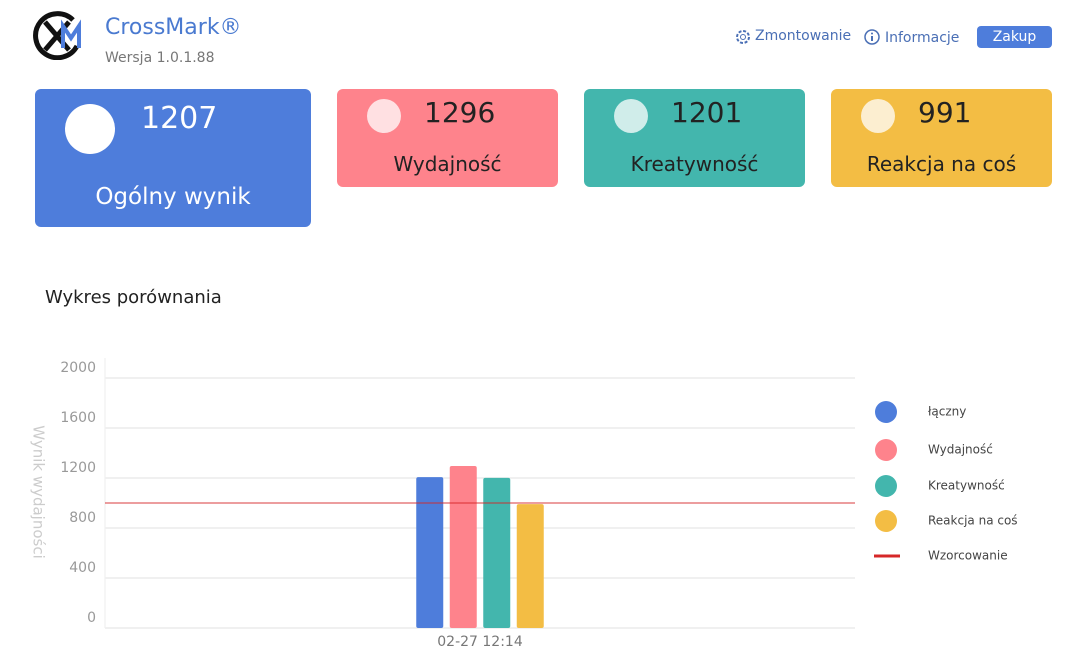 The height and width of the screenshot is (662, 1089). Describe the element at coordinates (173, 27) in the screenshot. I see `app-name: CrossMark®` at that location.